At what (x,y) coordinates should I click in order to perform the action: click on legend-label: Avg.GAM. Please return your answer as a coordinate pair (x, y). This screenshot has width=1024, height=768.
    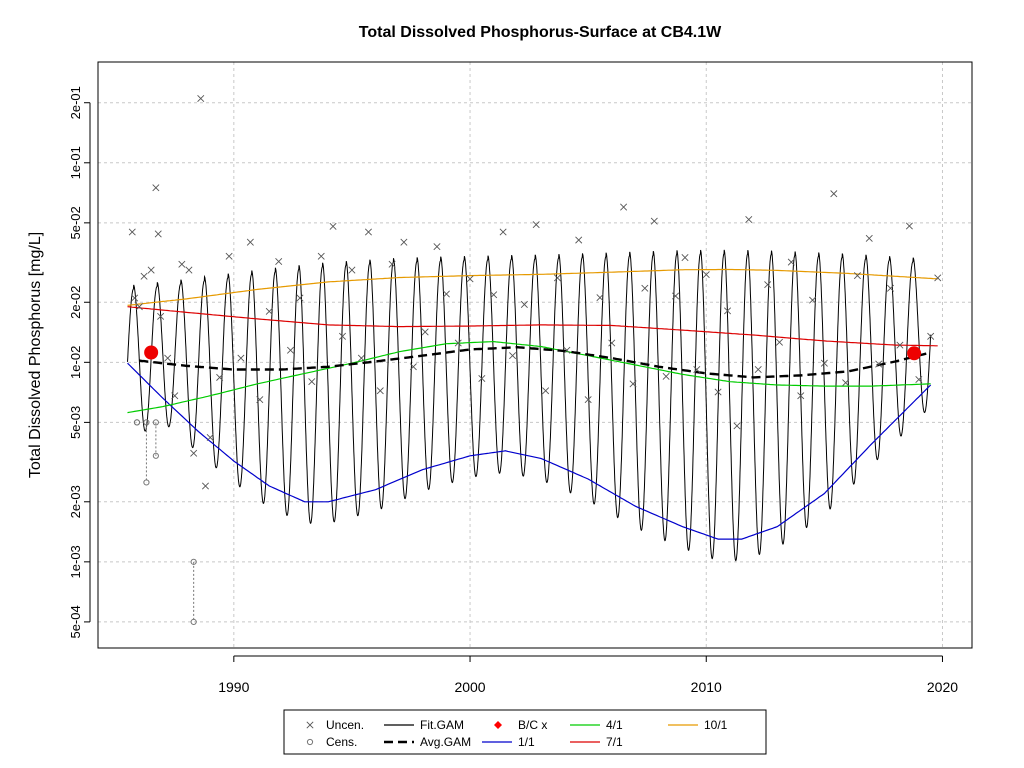
    Looking at the image, I should click on (445, 742).